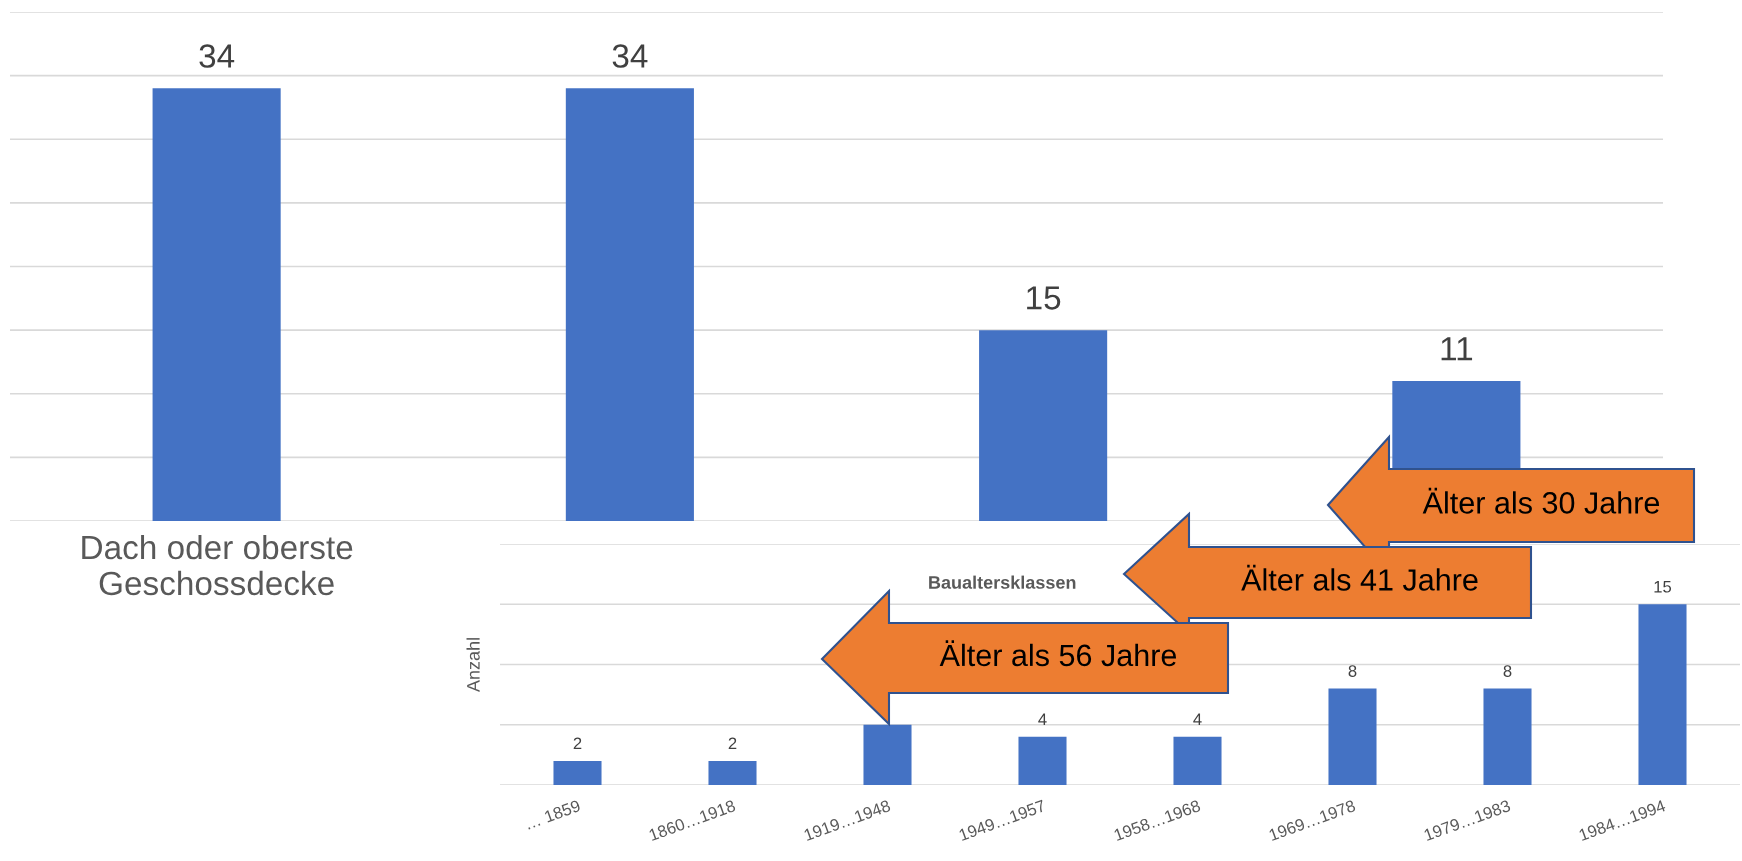  What do you see at coordinates (1457, 349) in the screenshot?
I see `data-label: 11` at bounding box center [1457, 349].